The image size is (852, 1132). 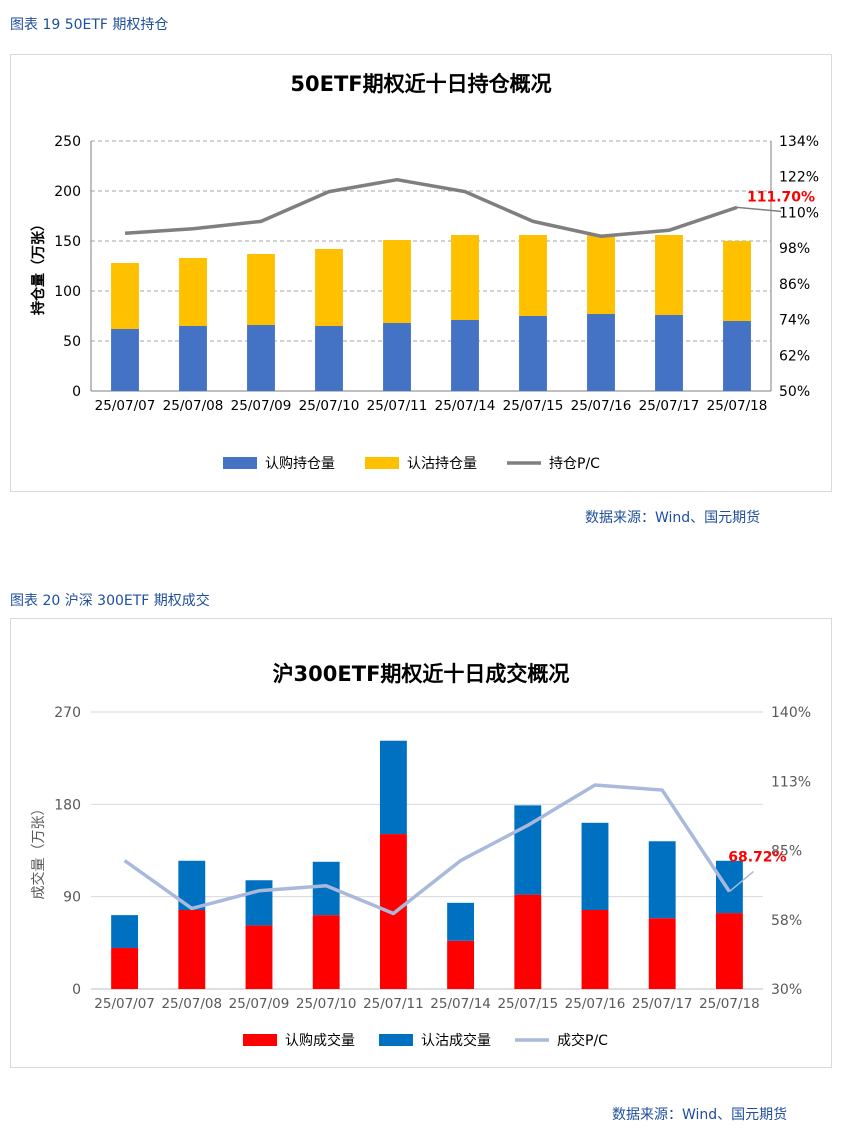 What do you see at coordinates (757, 858) in the screenshot?
I see `pc-annotation: 68.72%` at bounding box center [757, 858].